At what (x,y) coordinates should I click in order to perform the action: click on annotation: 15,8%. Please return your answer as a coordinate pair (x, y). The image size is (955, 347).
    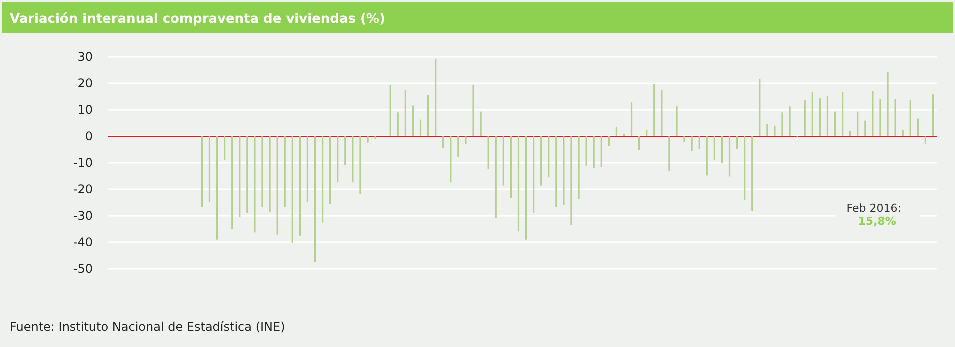
    Looking at the image, I should click on (877, 221).